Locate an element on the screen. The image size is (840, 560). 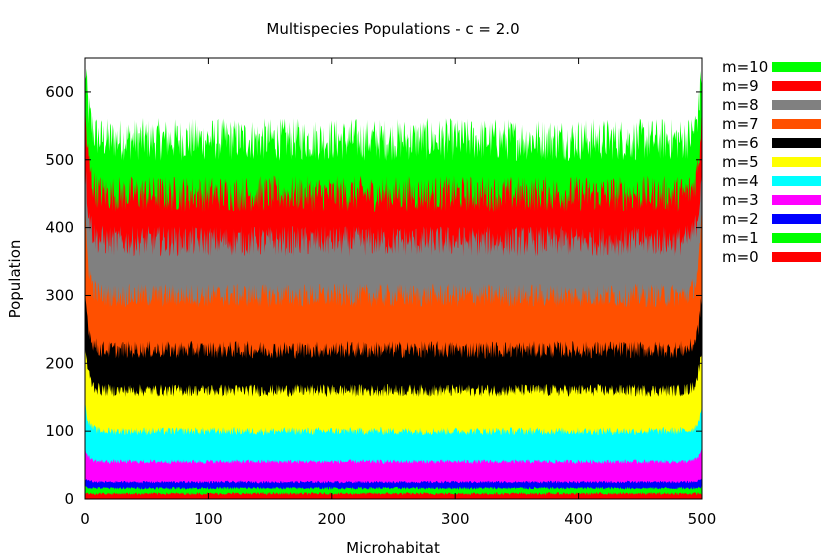
y-tick-label: 100 is located at coordinates (59, 431).